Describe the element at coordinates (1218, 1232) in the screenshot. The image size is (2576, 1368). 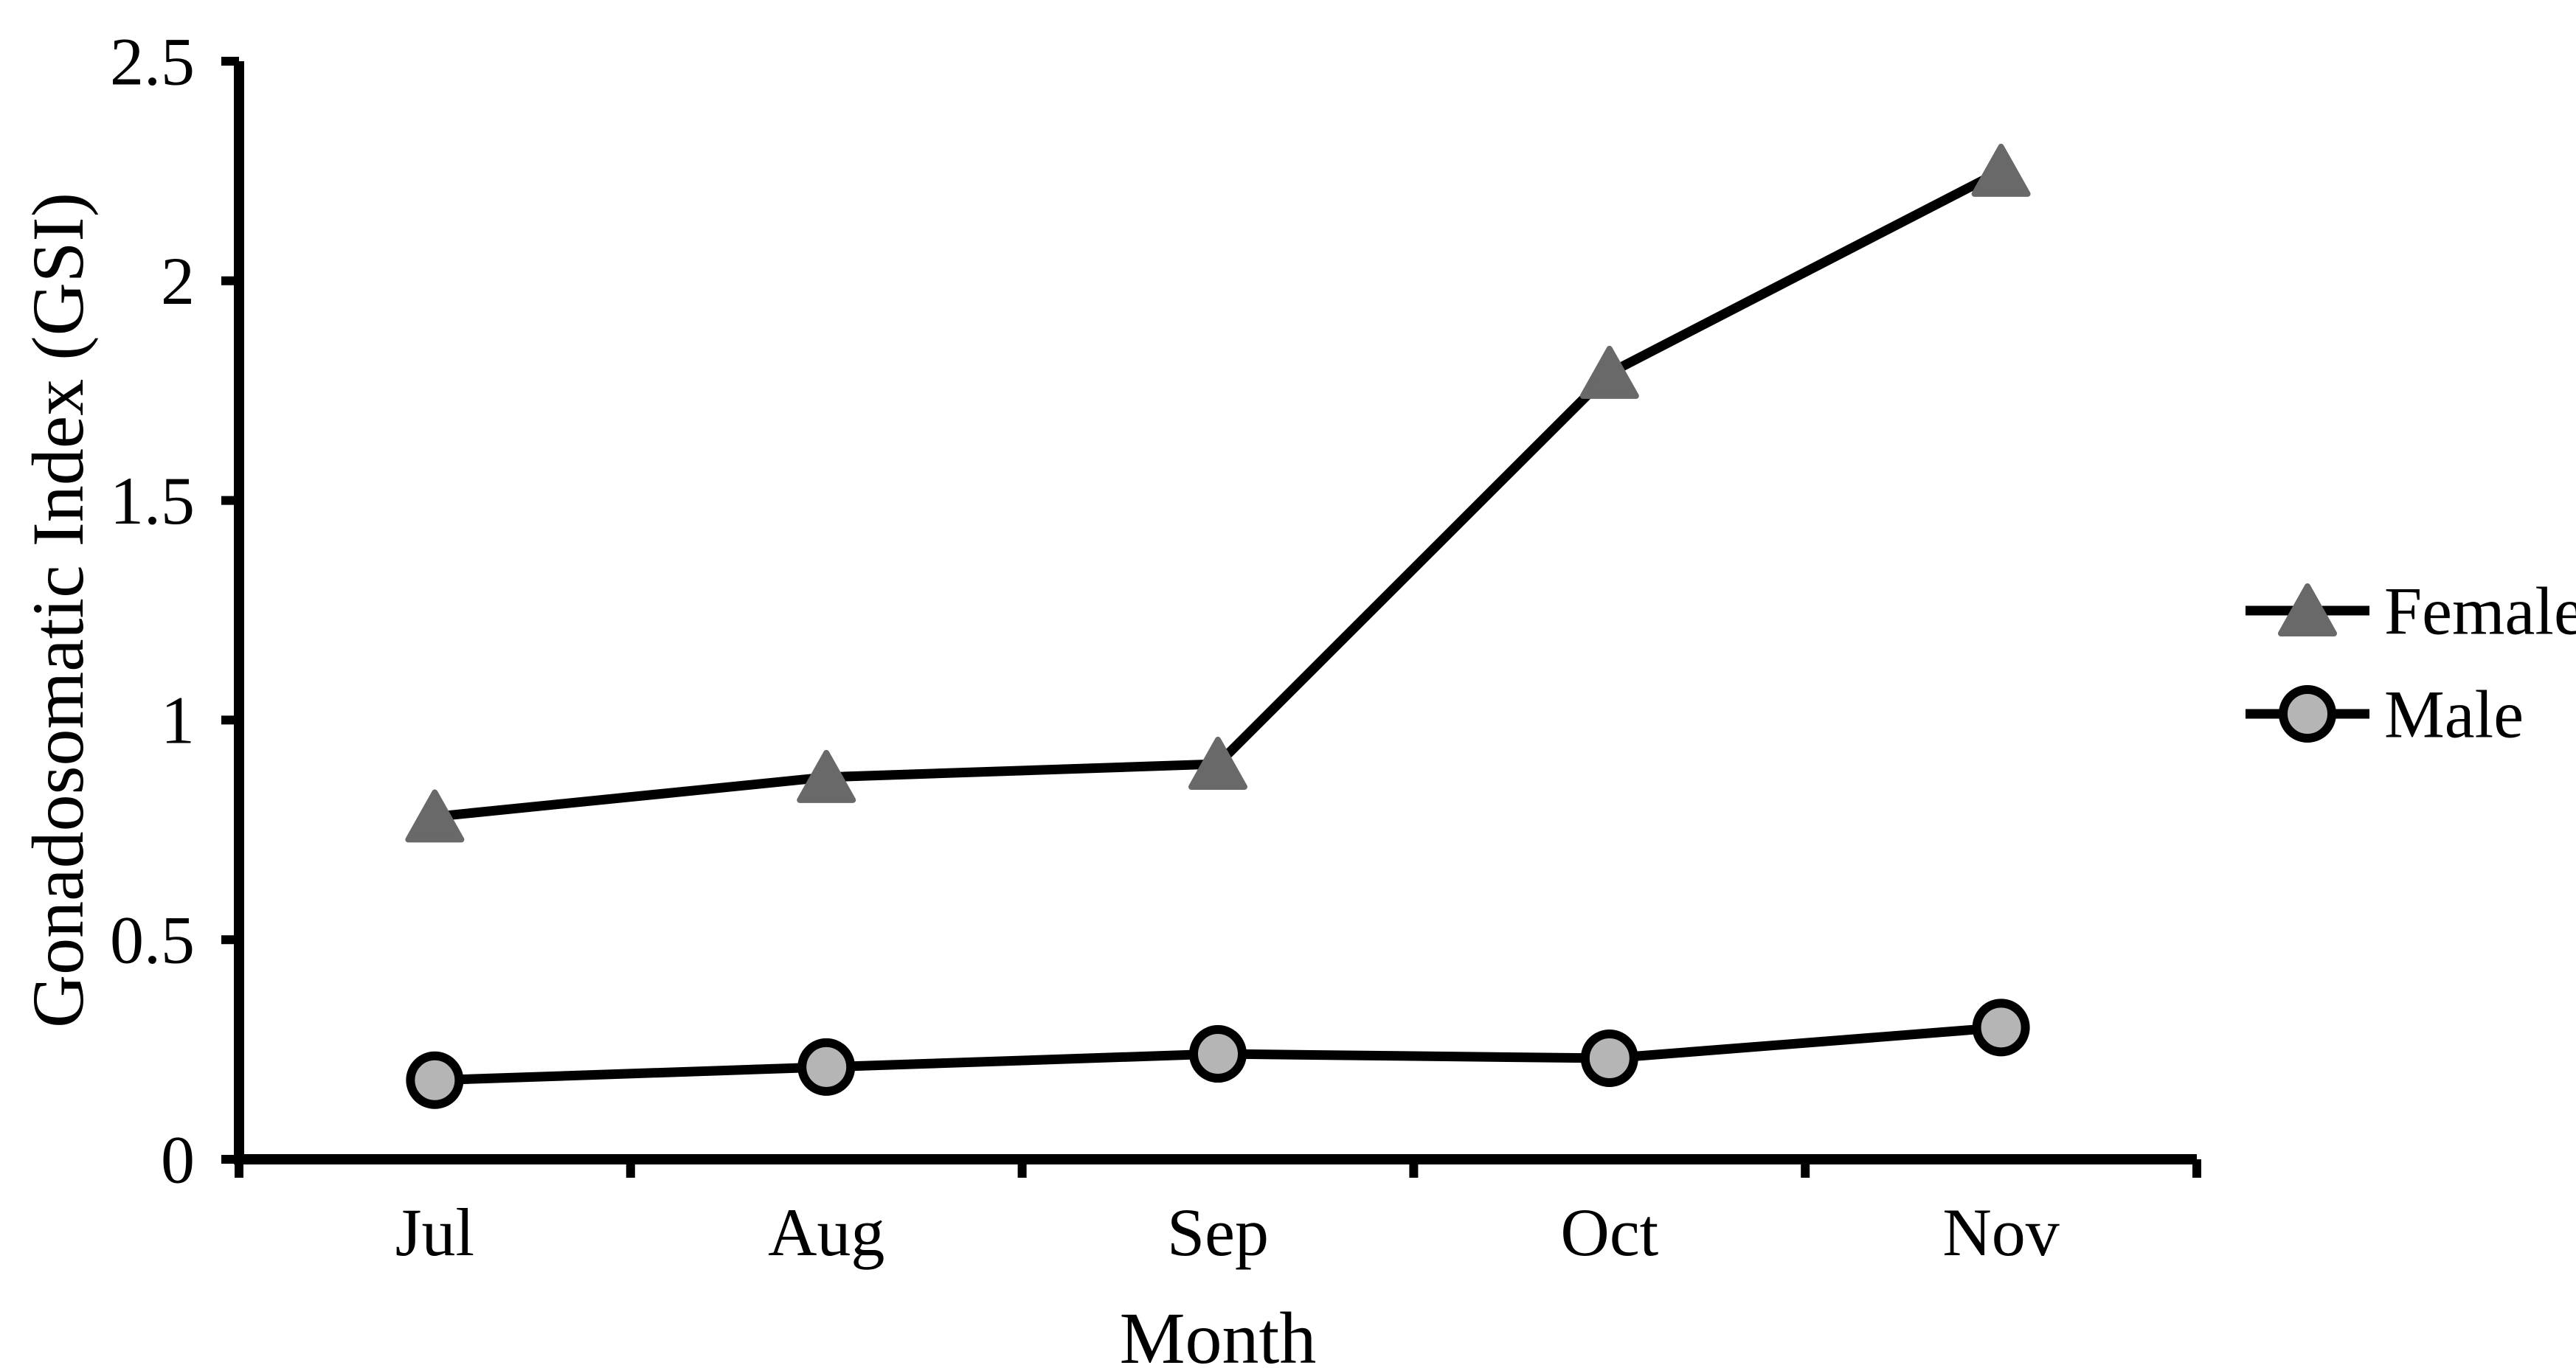
I see `x-tick-label: Sep` at that location.